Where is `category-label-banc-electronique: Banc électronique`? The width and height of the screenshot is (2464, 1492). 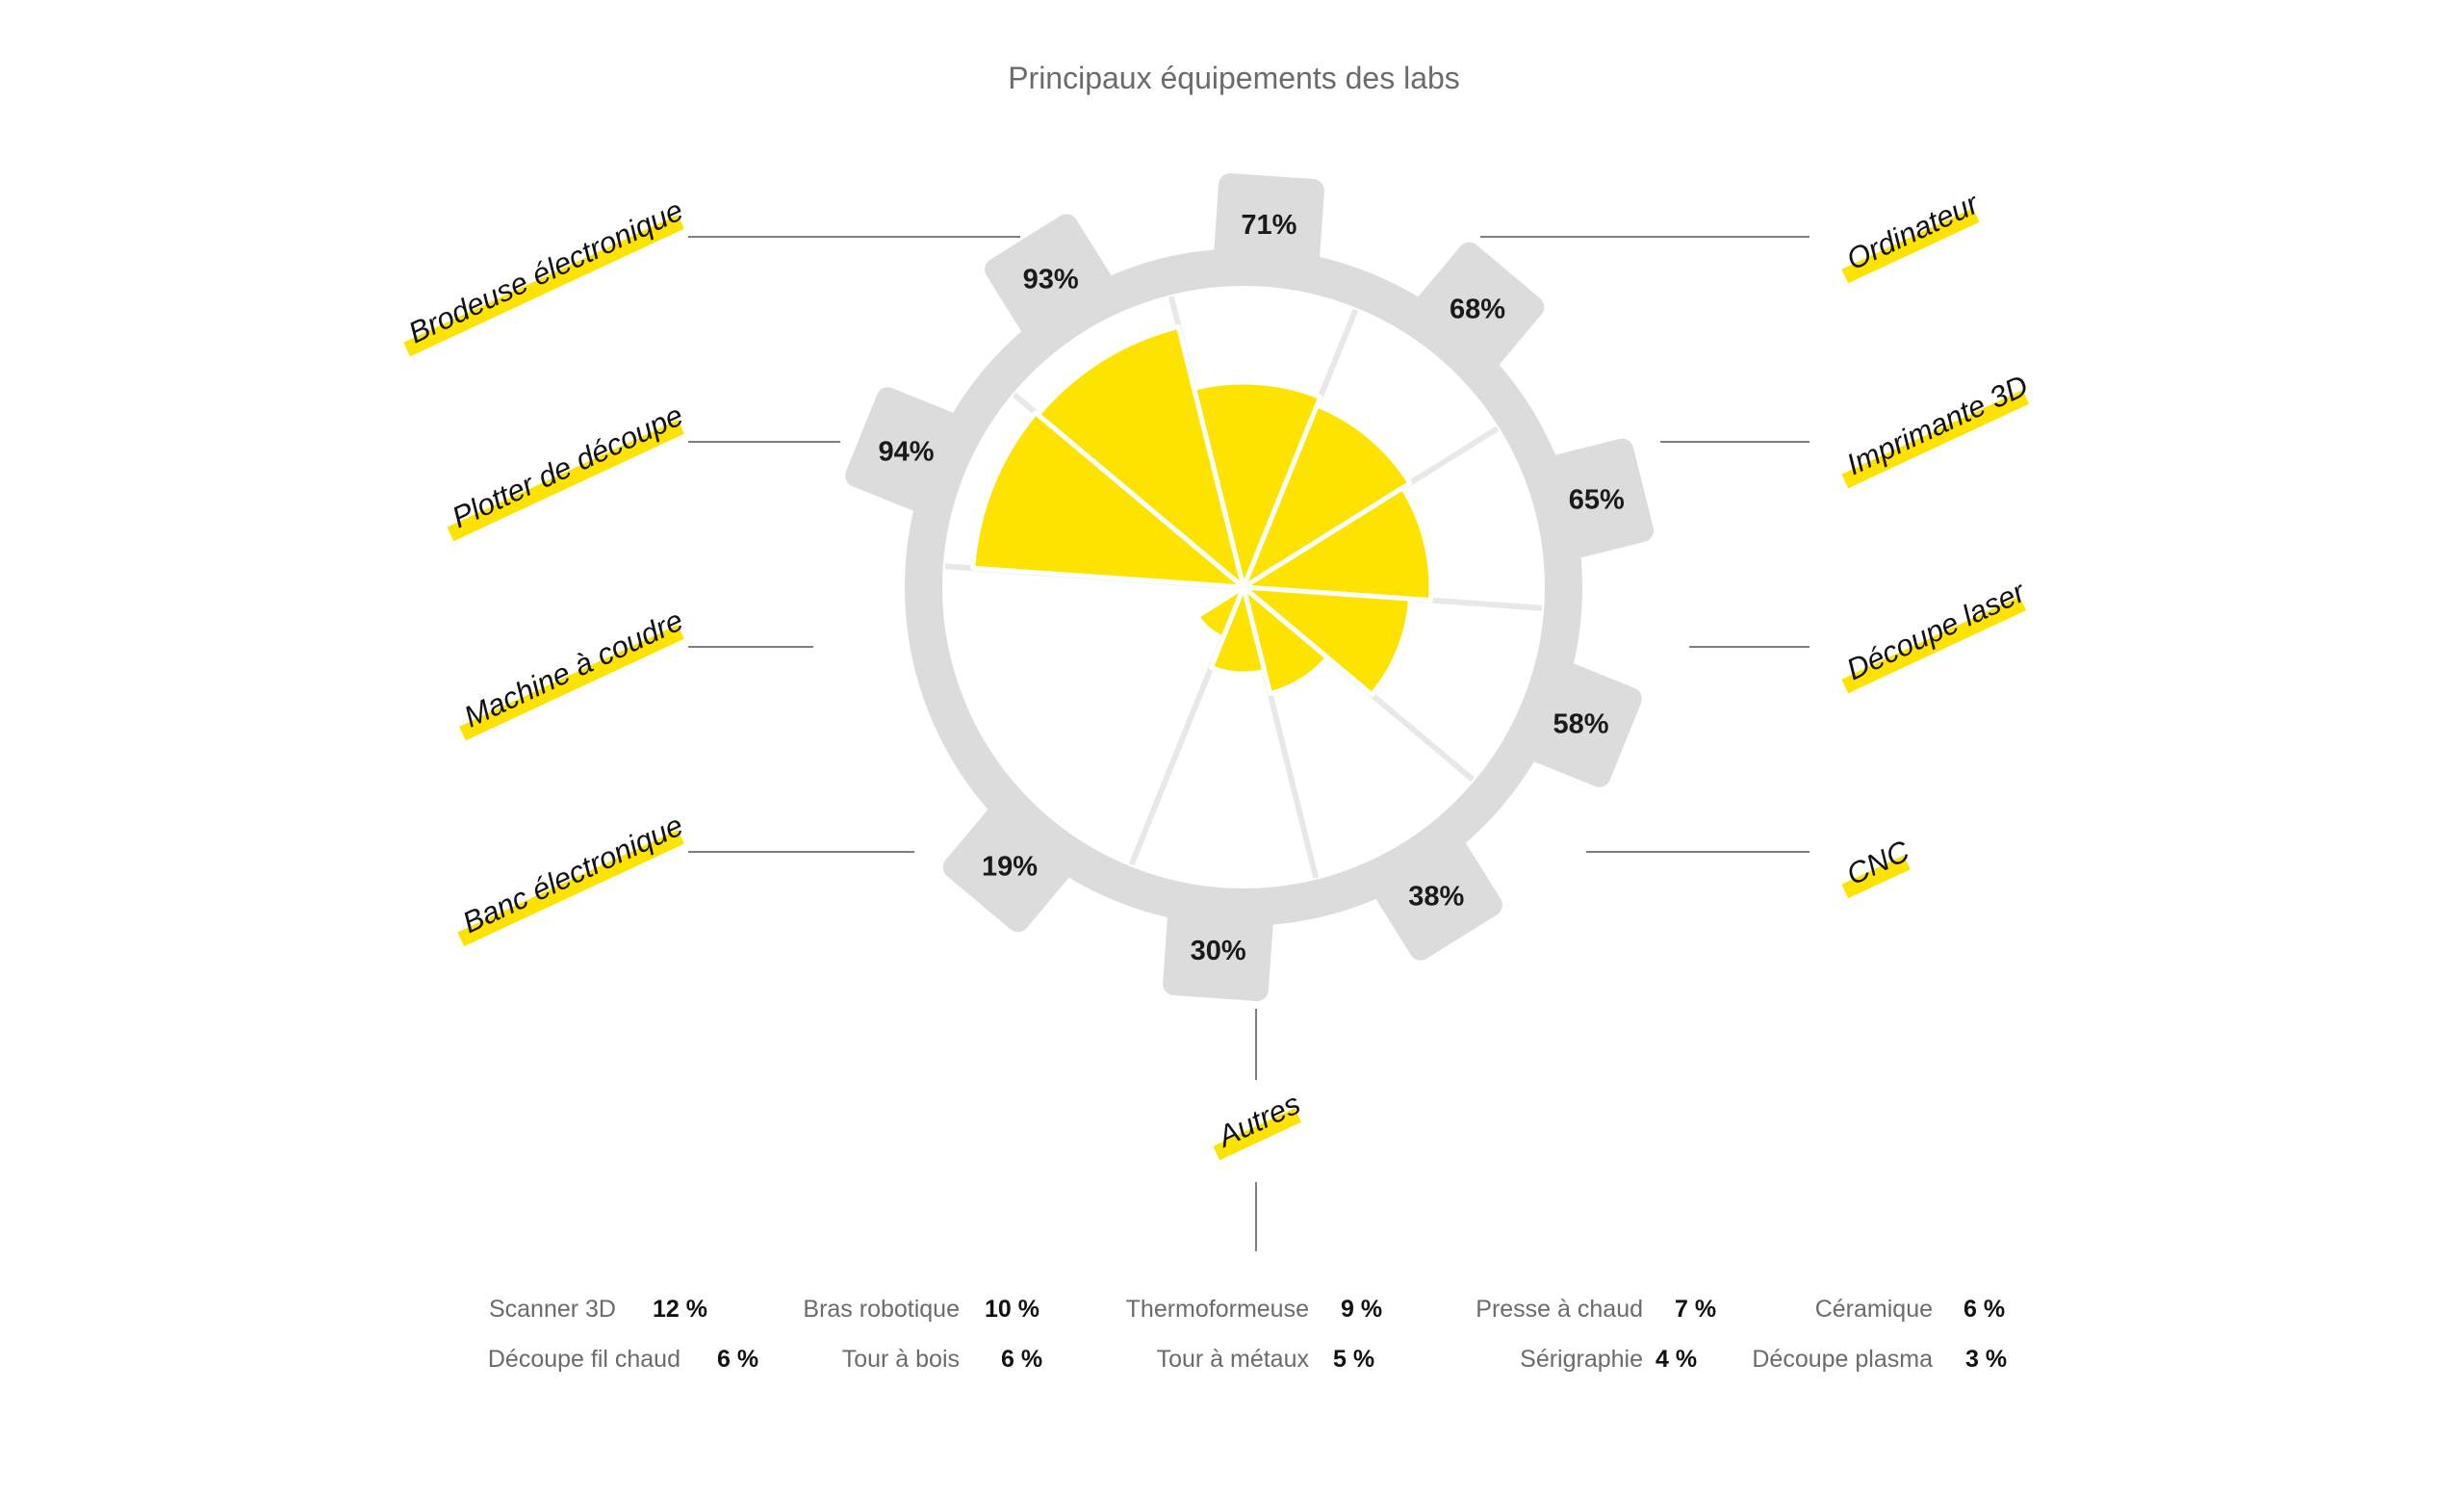
category-label-banc-electronique: Banc électronique is located at coordinates (572, 878).